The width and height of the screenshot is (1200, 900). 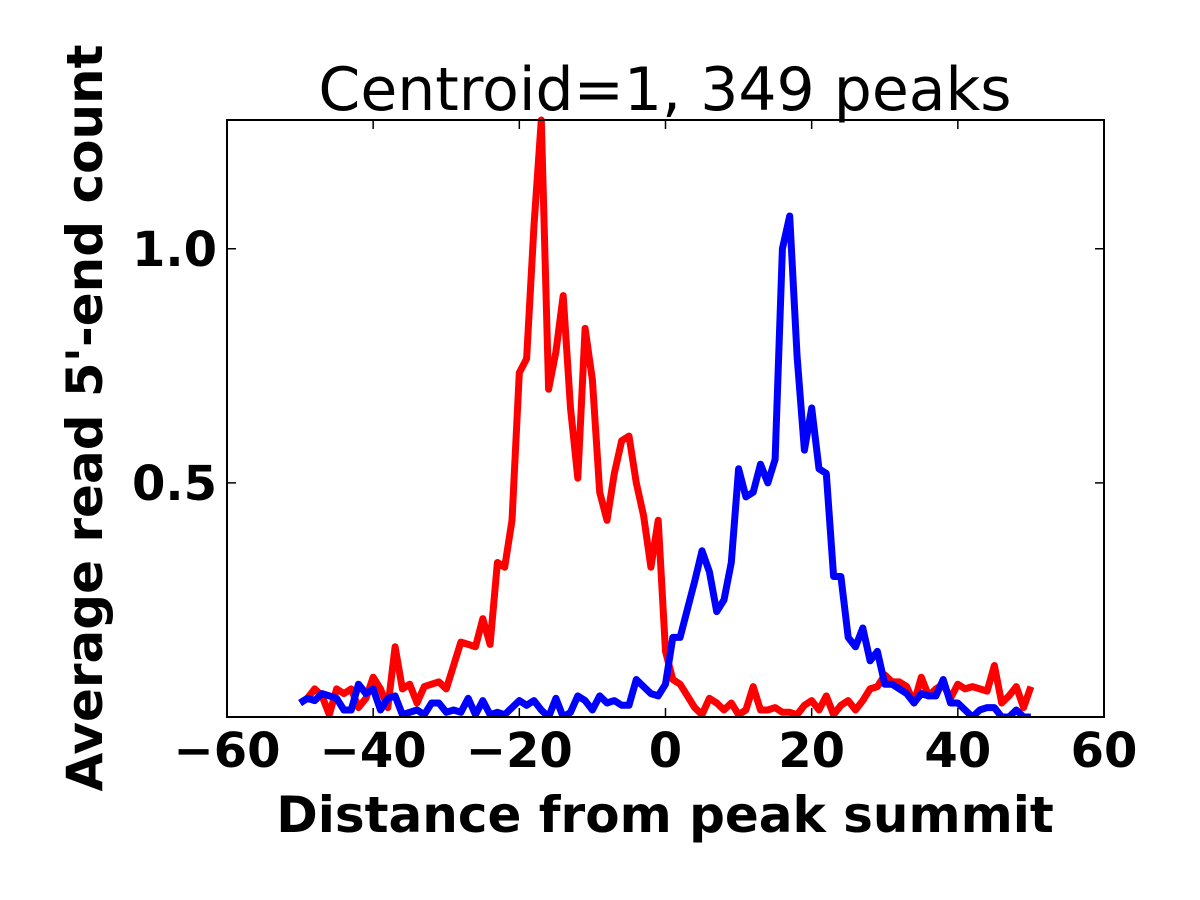 I want to click on x-tick-label: 20, so click(x=811, y=751).